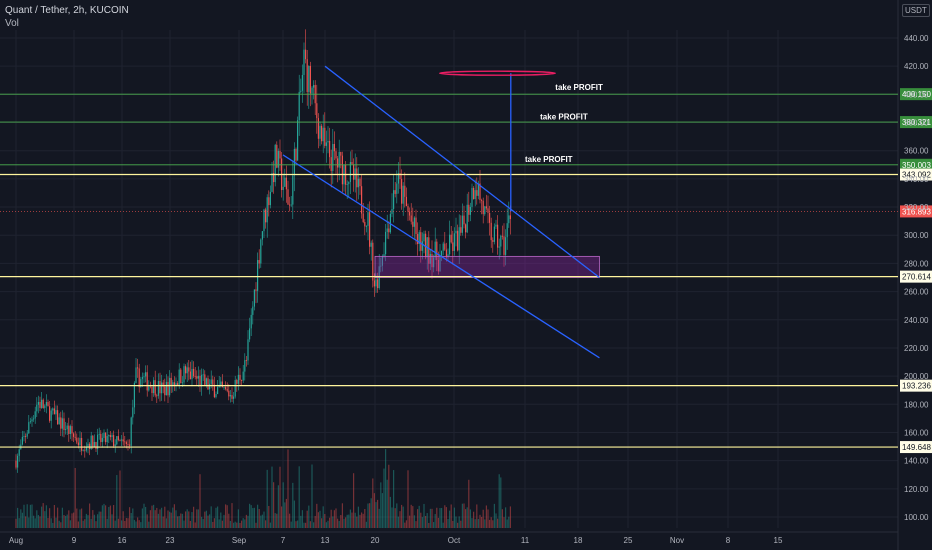 The width and height of the screenshot is (932, 550). What do you see at coordinates (525, 540) in the screenshot?
I see `time-axis-tick: 11` at bounding box center [525, 540].